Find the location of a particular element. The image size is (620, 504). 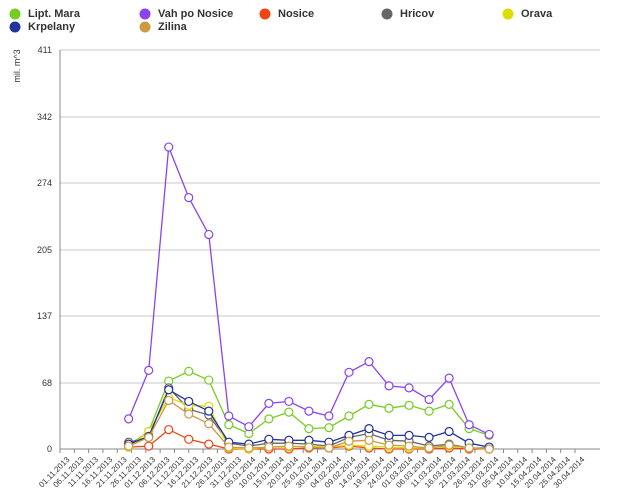

y-tick-label: 68 is located at coordinates (47, 383).